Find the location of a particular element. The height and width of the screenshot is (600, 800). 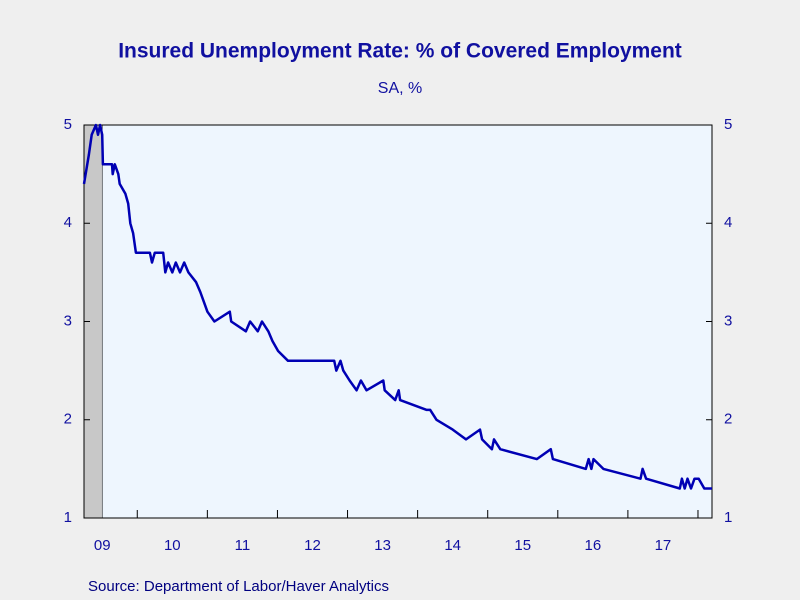

y-tick-label: 5 is located at coordinates (68, 124).